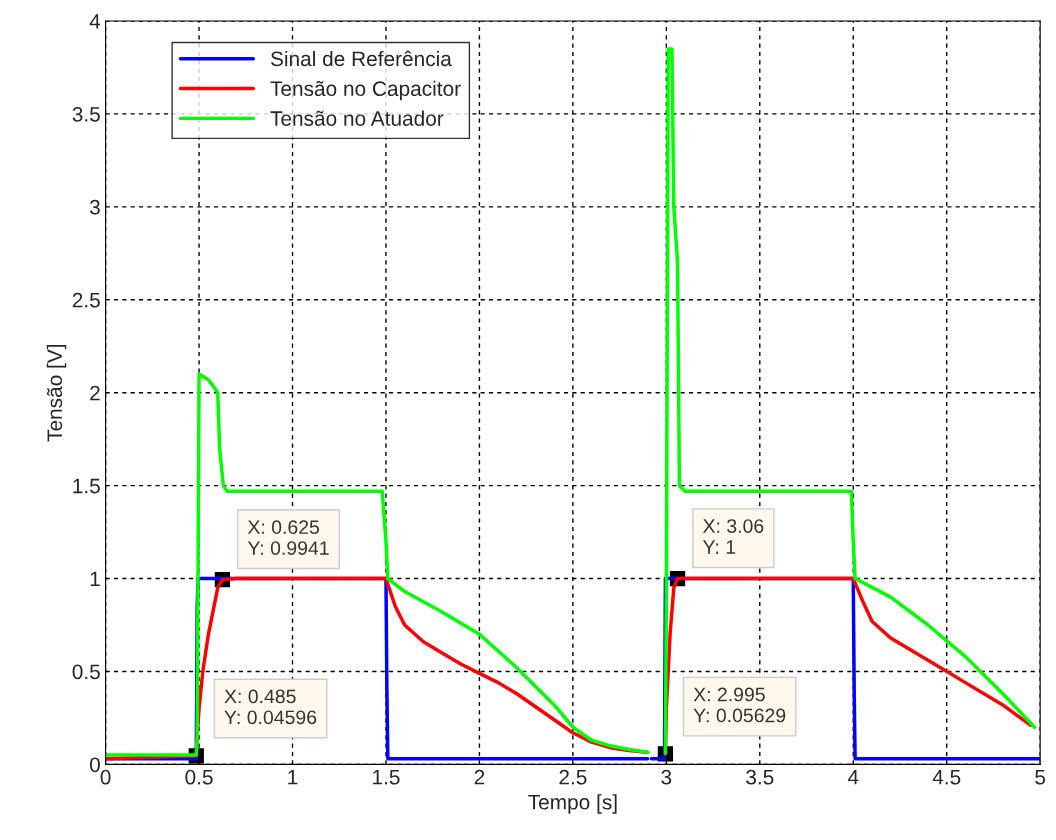 The width and height of the screenshot is (1056, 840). I want to click on annotation: X: 0.625 Y: 0.9941, so click(288, 537).